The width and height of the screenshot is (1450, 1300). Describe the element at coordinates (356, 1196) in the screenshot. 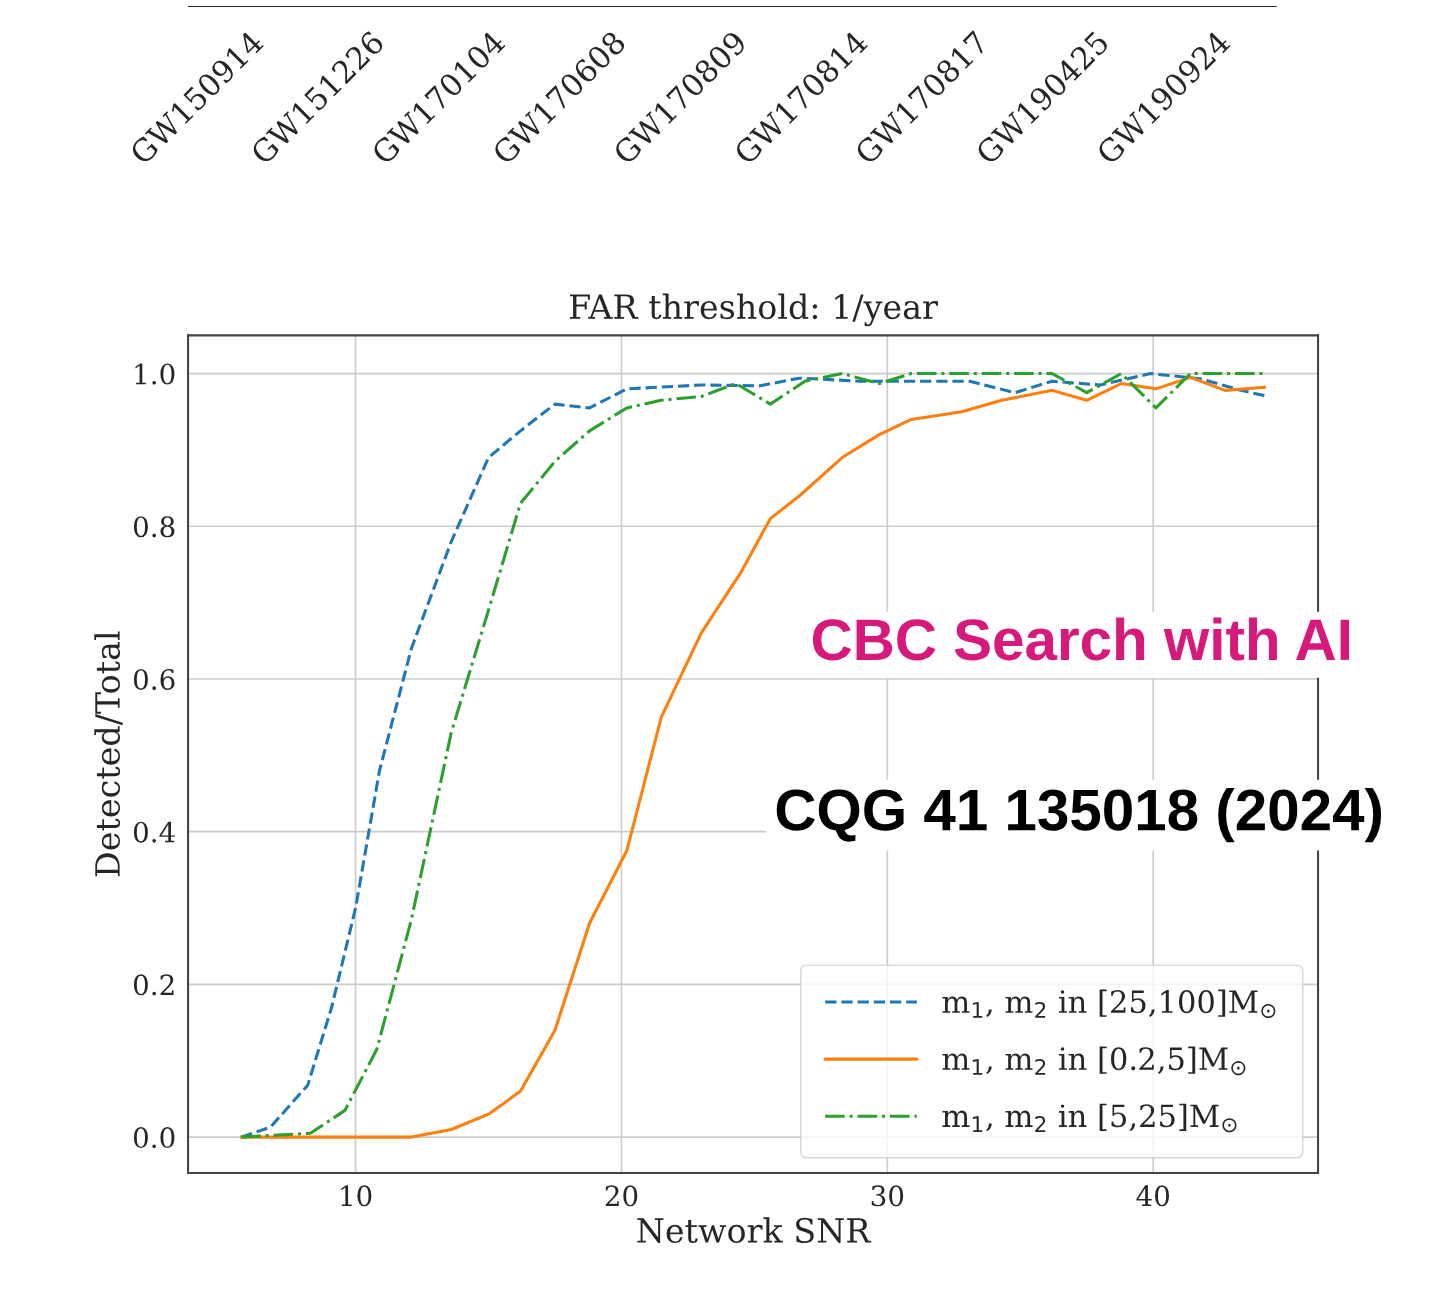

I see `x-tick-label: 10` at that location.